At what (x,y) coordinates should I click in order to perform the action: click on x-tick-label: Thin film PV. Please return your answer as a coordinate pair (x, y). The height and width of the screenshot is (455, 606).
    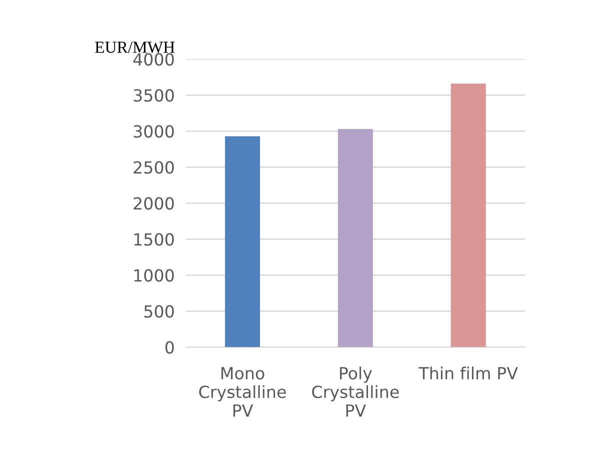
    Looking at the image, I should click on (468, 373).